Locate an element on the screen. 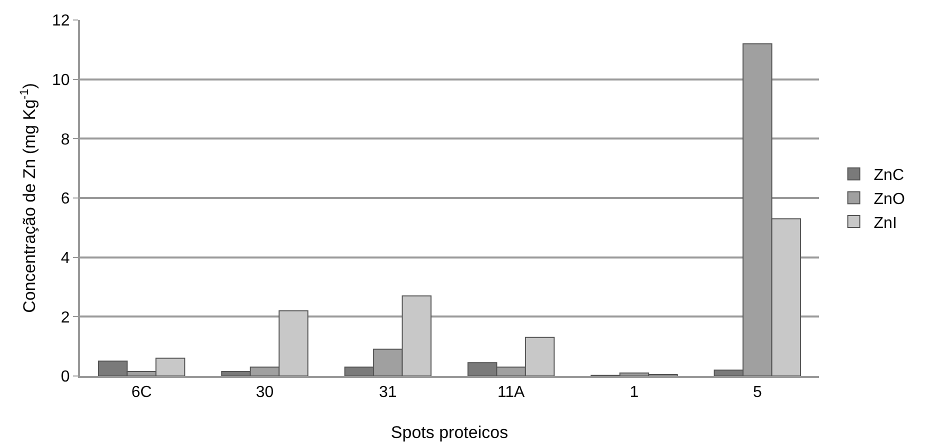 This screenshot has height=446, width=929. x-axis-title: Spots proteicos is located at coordinates (449, 432).